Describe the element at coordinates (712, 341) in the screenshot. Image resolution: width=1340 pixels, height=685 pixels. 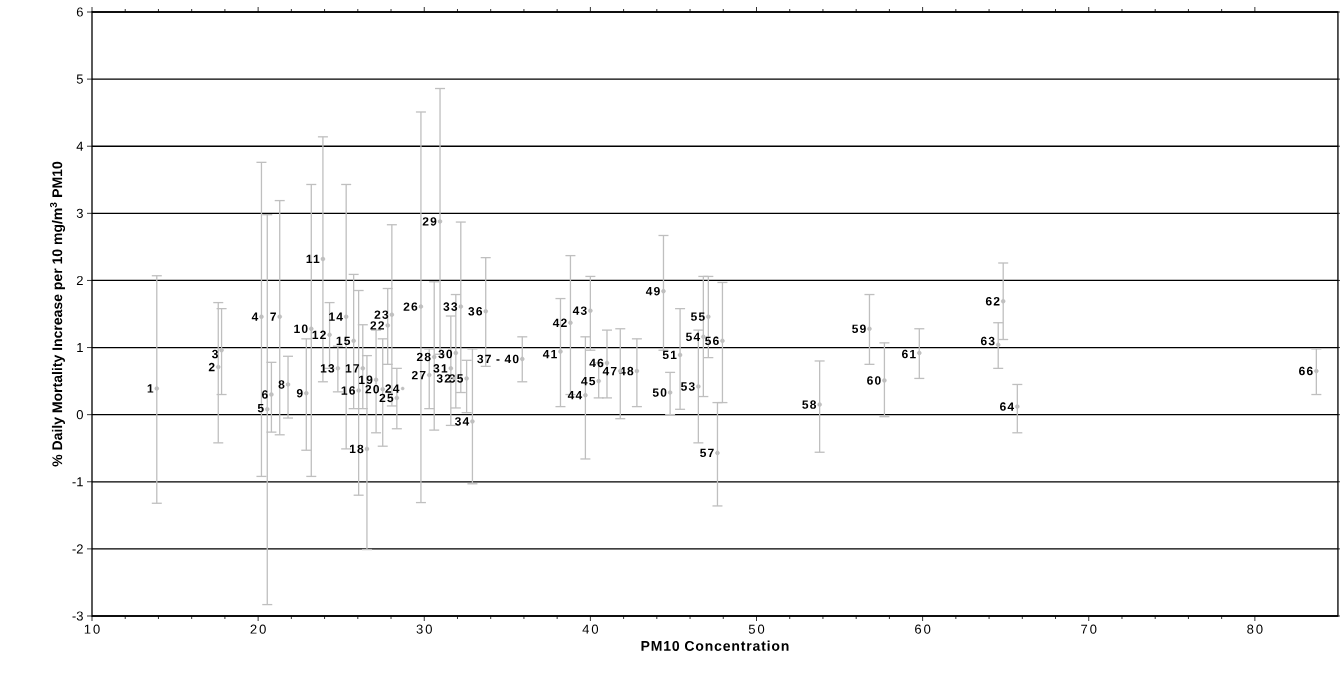
I see `annotation: 56` at that location.